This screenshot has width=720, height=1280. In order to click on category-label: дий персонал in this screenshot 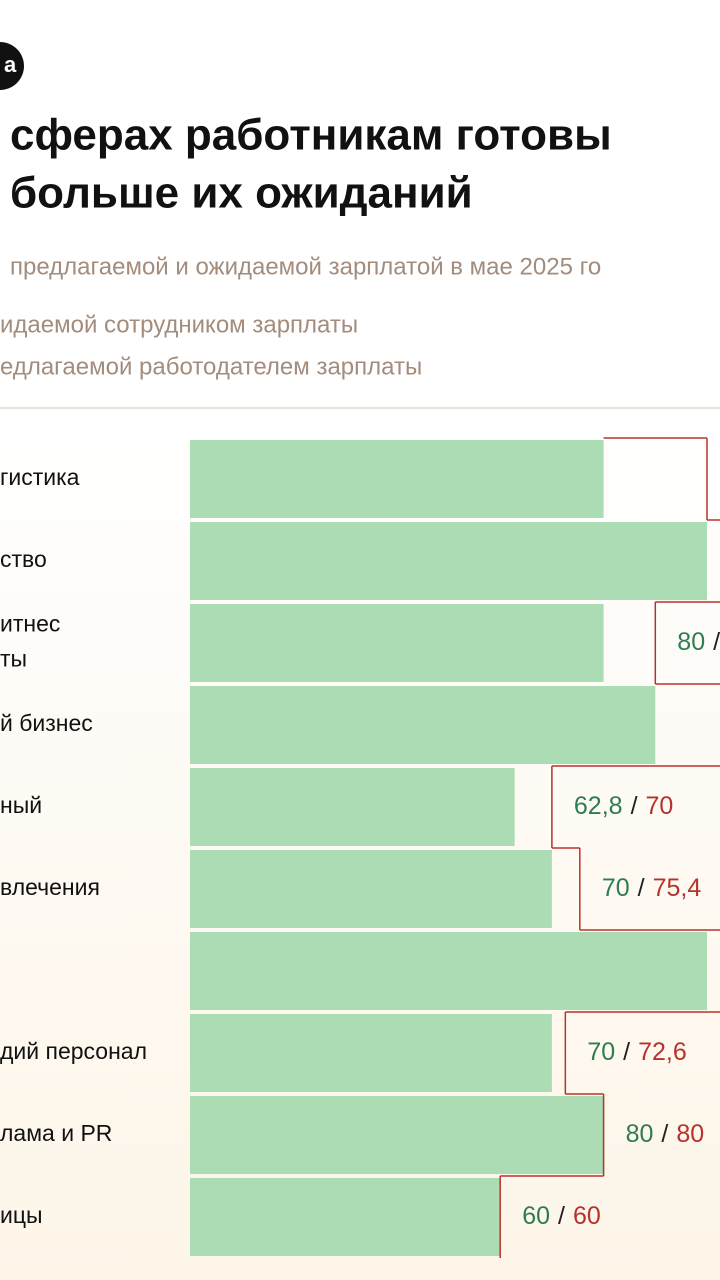, I will do `click(73, 1051)`.